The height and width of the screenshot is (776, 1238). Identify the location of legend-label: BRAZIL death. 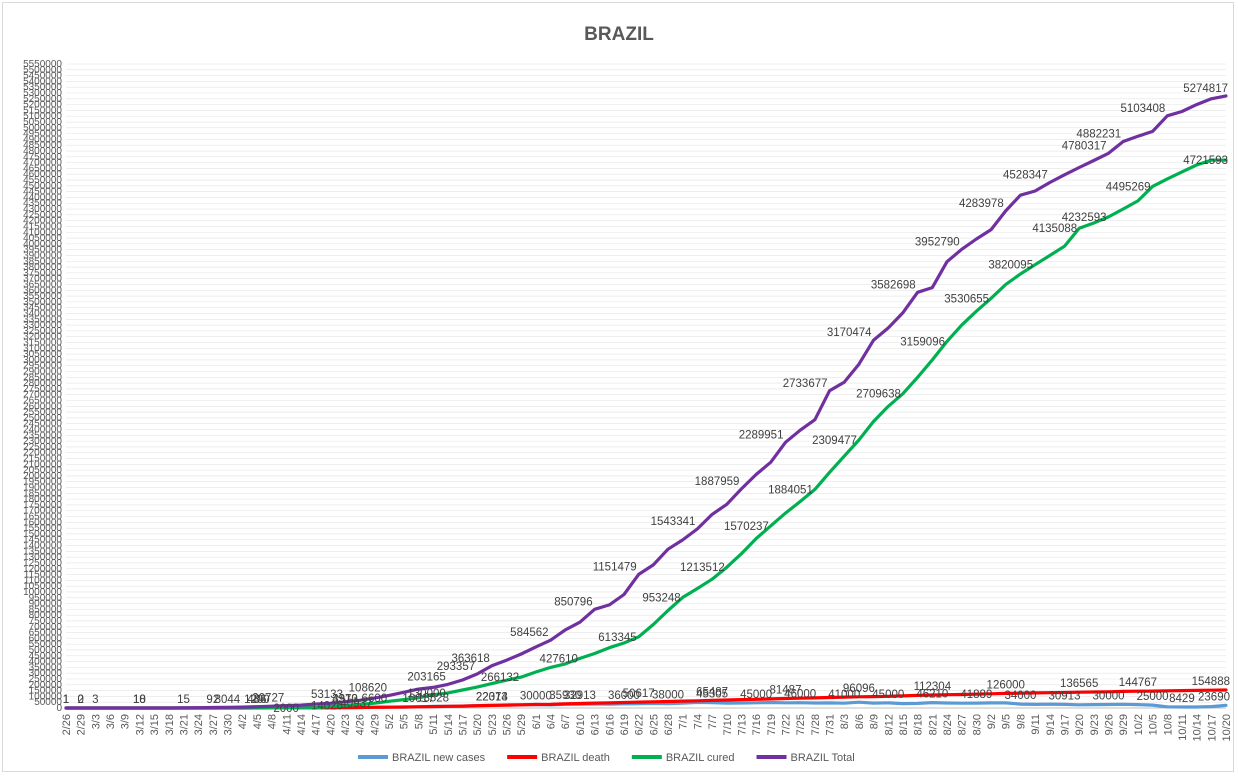
(575, 758).